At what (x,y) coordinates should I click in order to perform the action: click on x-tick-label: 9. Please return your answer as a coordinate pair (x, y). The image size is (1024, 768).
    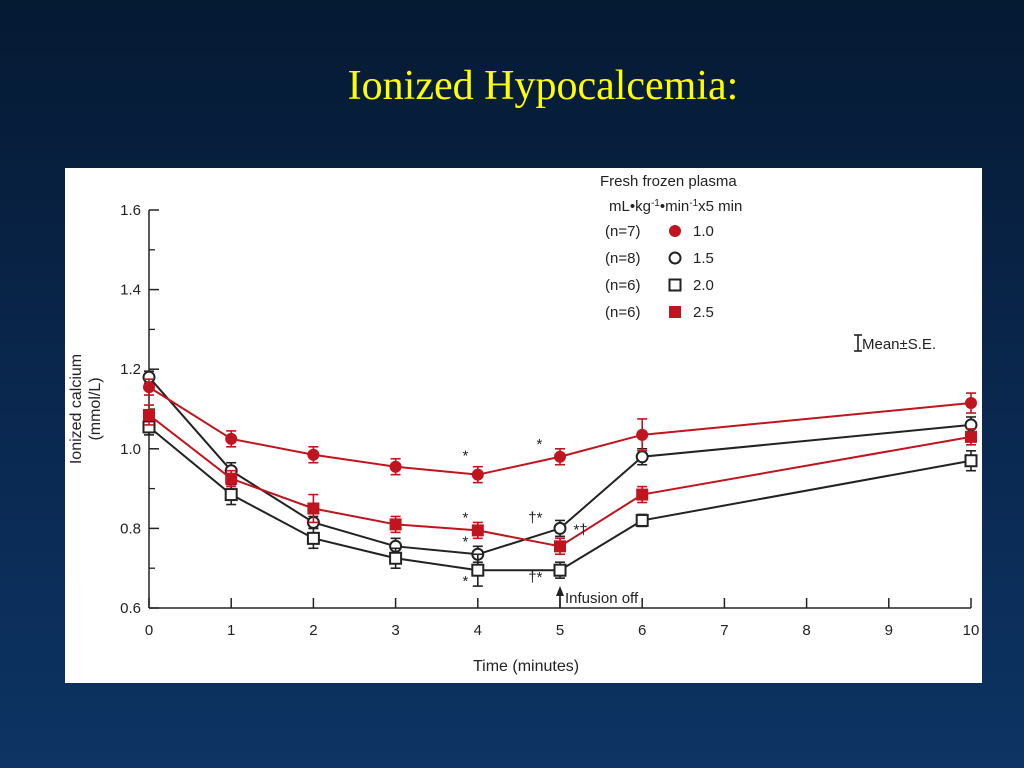
    Looking at the image, I should click on (889, 630).